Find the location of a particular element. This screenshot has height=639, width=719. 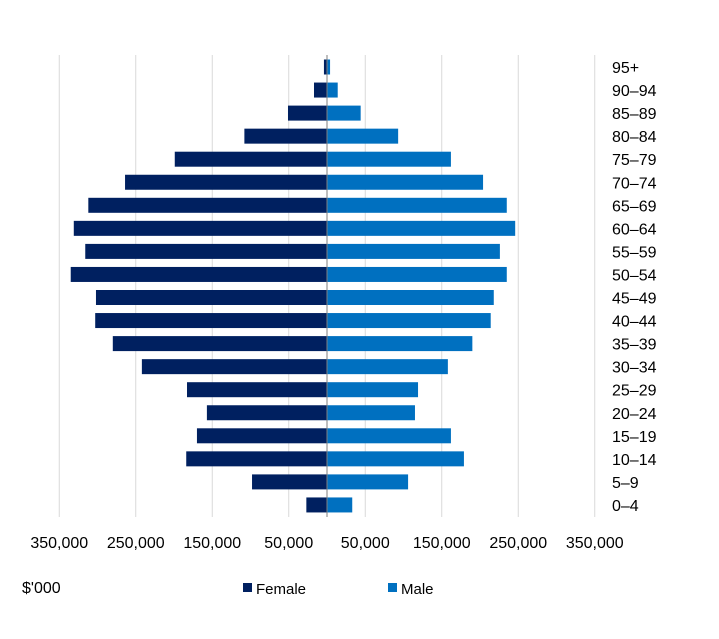

bar-female-85–89 is located at coordinates (307, 113).